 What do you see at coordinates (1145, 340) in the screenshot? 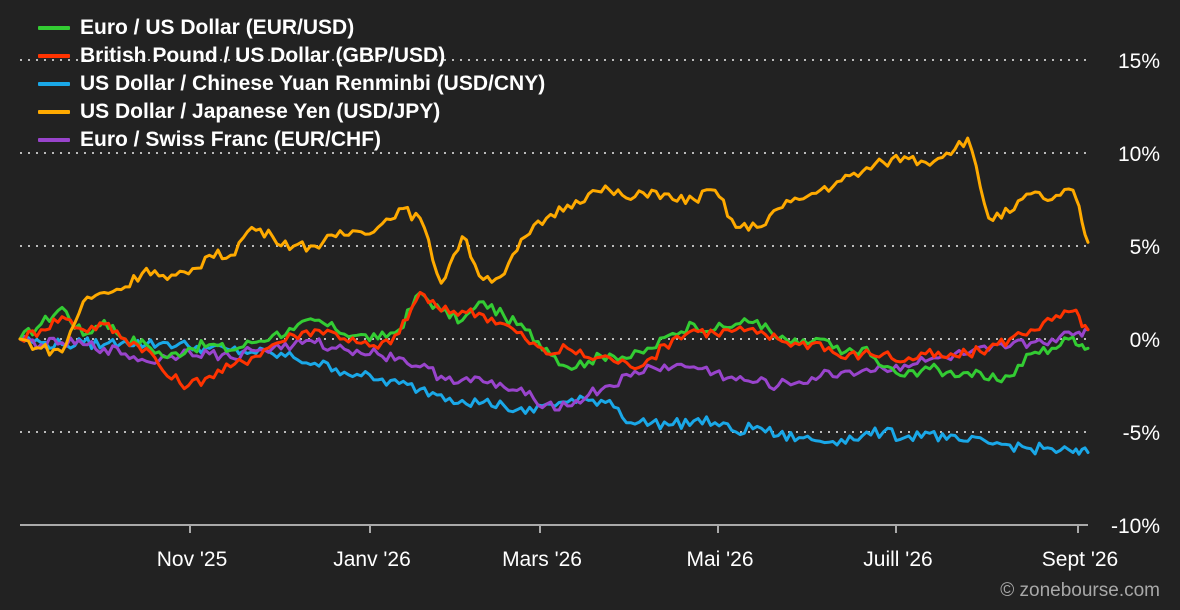
I see `y-tick-label: 0%` at bounding box center [1145, 340].